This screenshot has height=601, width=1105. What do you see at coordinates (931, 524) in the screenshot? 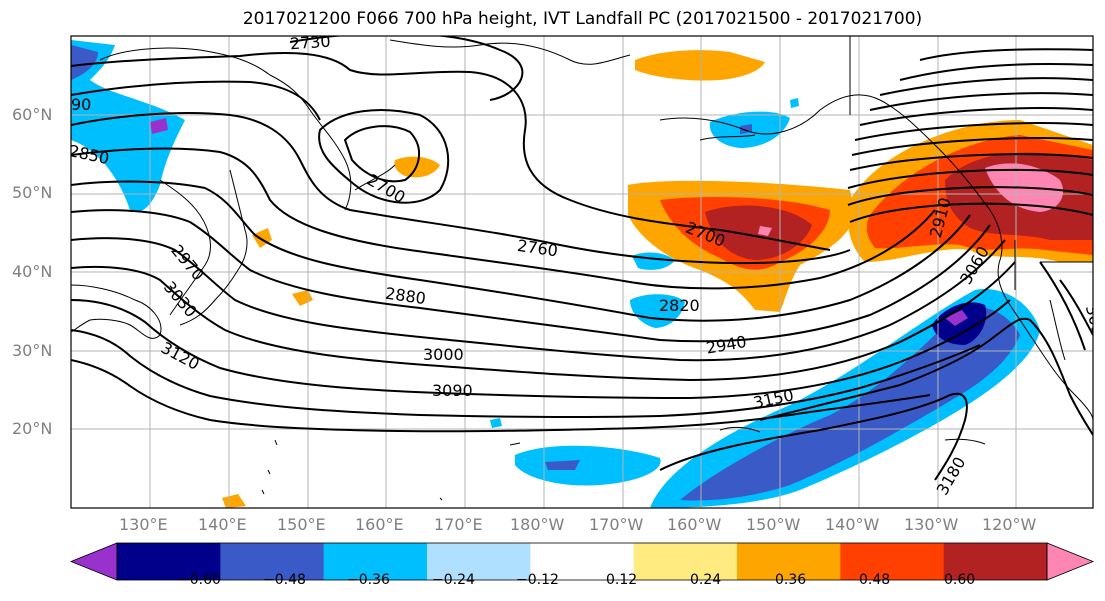
I see `lon-label-130w: 130°W` at bounding box center [931, 524].